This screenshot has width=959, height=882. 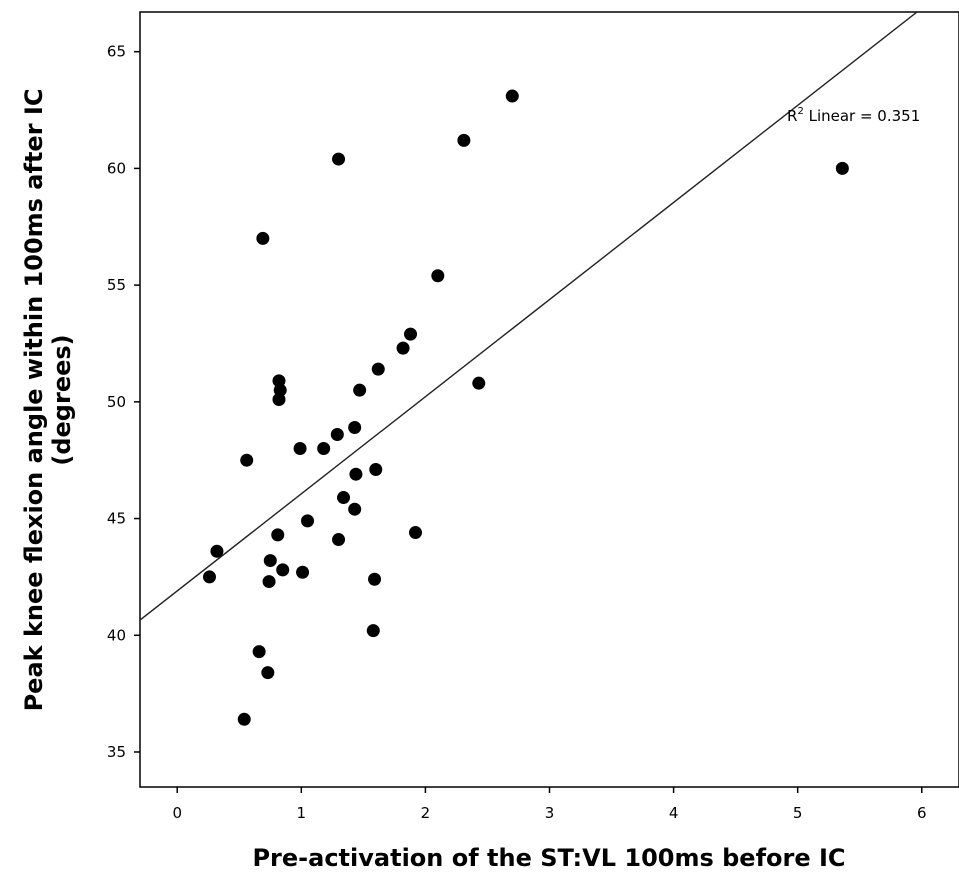 I want to click on x-tick-label: 6, so click(x=922, y=813).